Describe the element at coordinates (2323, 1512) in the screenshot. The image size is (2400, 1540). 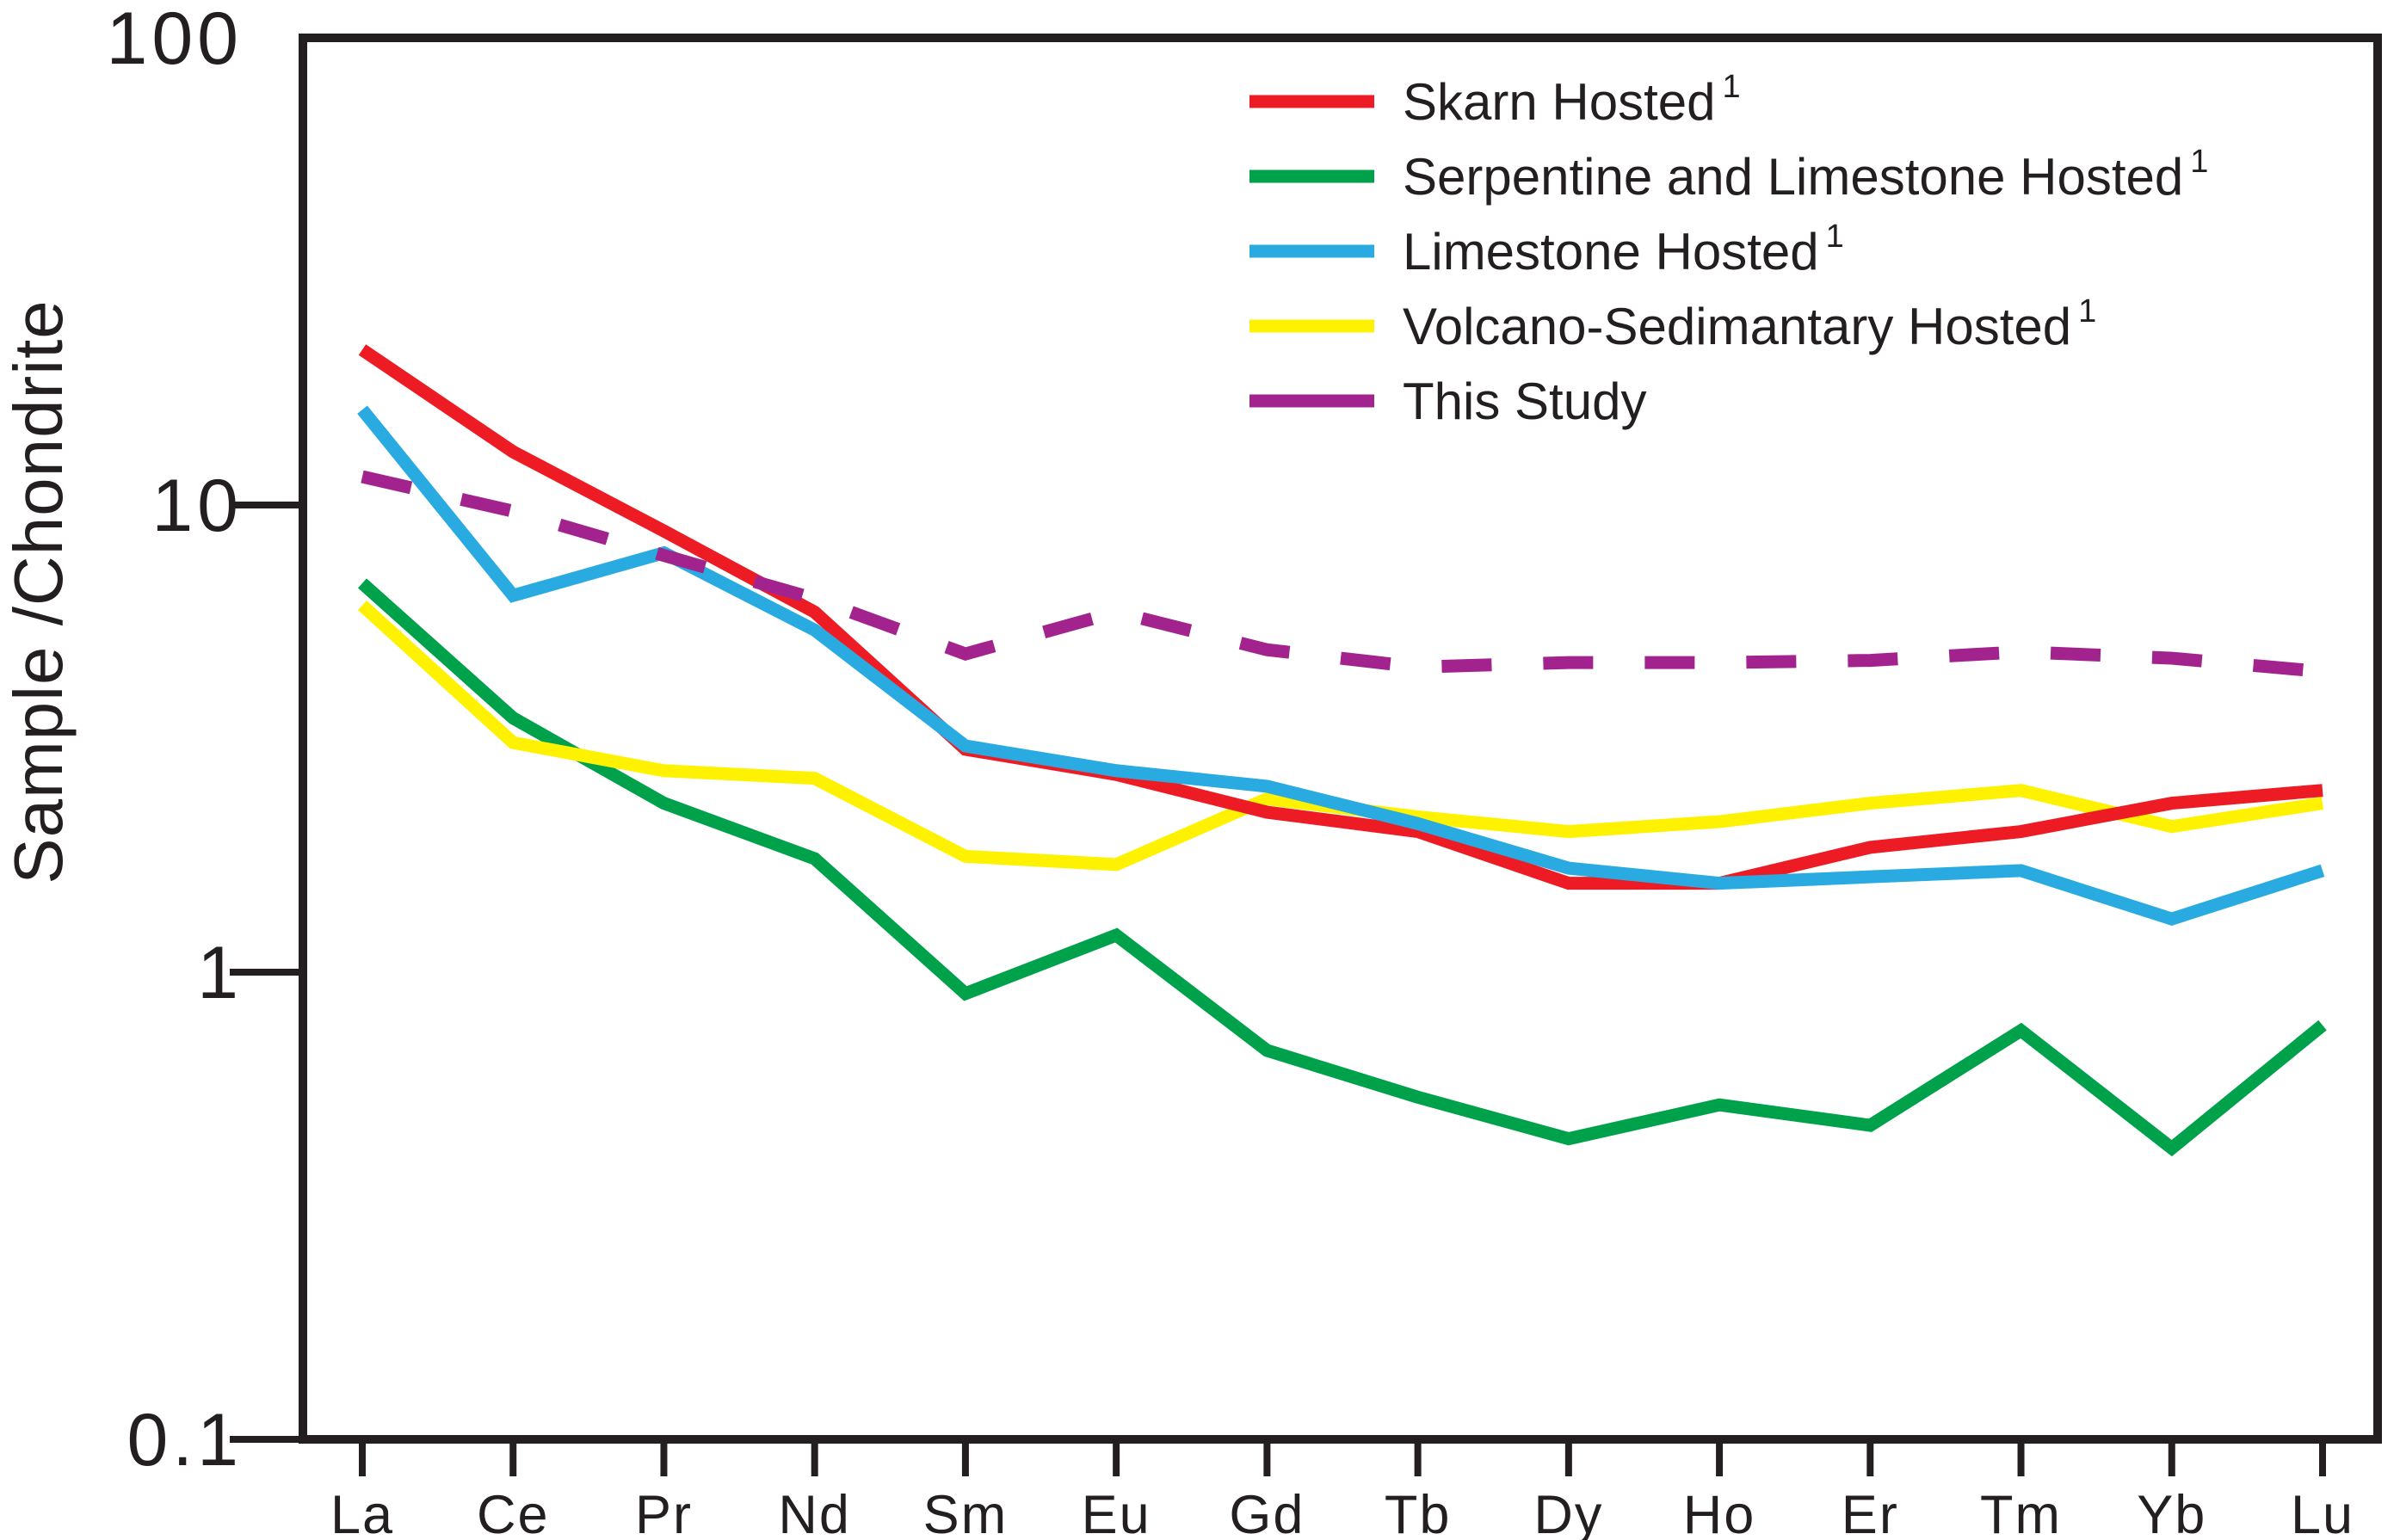
I see `x-tick-label-lu: Lu` at that location.